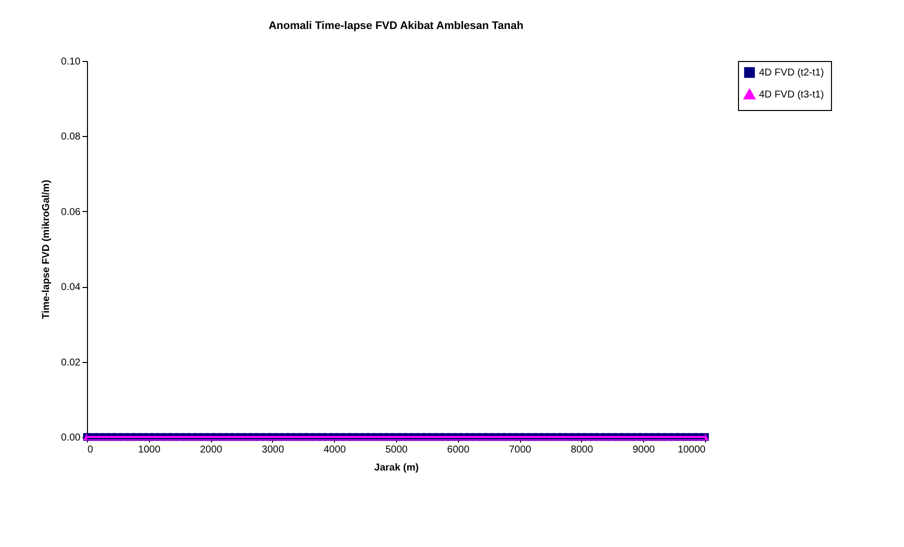 The image size is (904, 547). Describe the element at coordinates (71, 438) in the screenshot. I see `y-tick-label: 0.00` at that location.